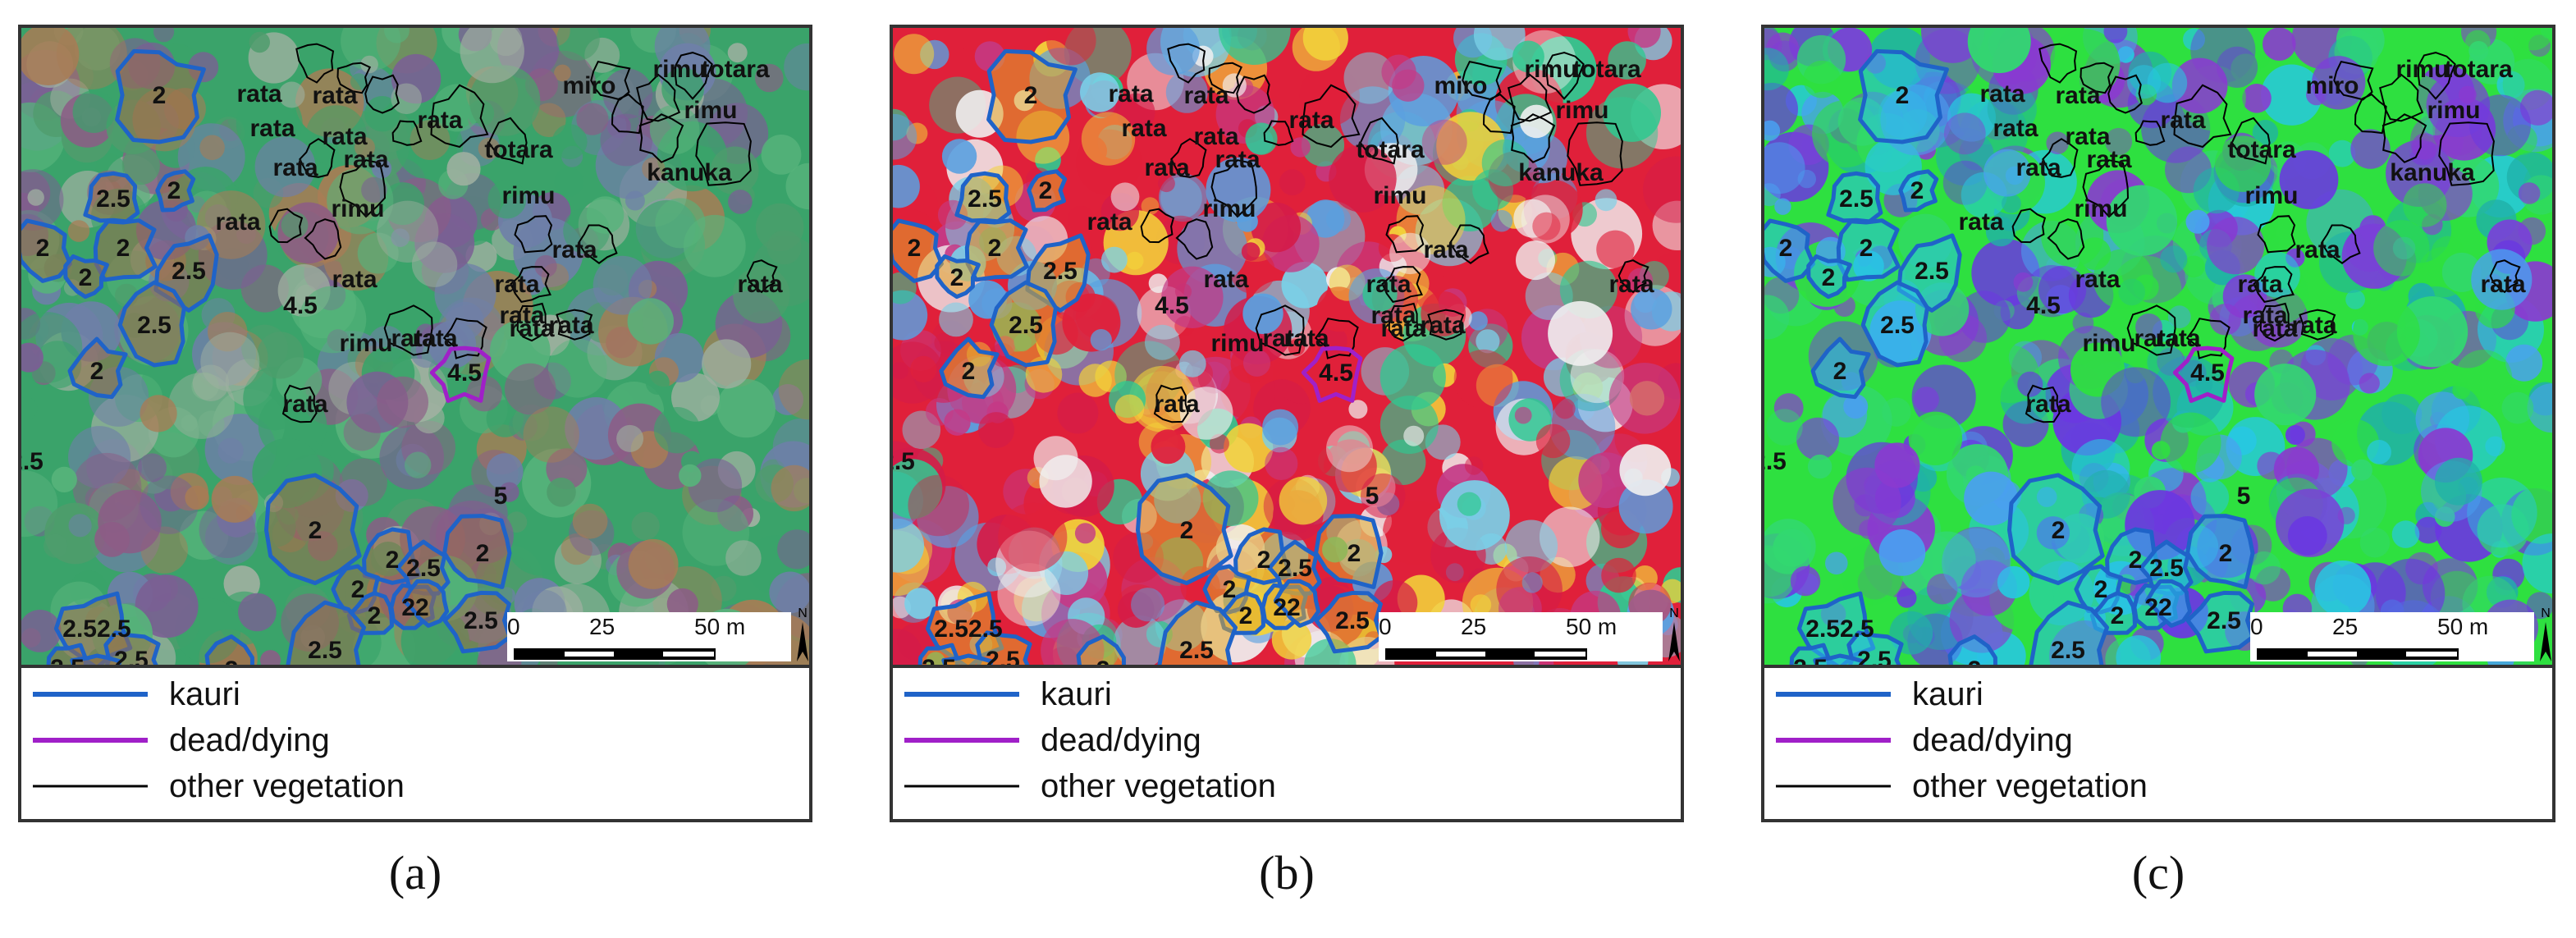 The width and height of the screenshot is (2576, 938). I want to click on legend-item-other: other vegetation, so click(1962, 786).